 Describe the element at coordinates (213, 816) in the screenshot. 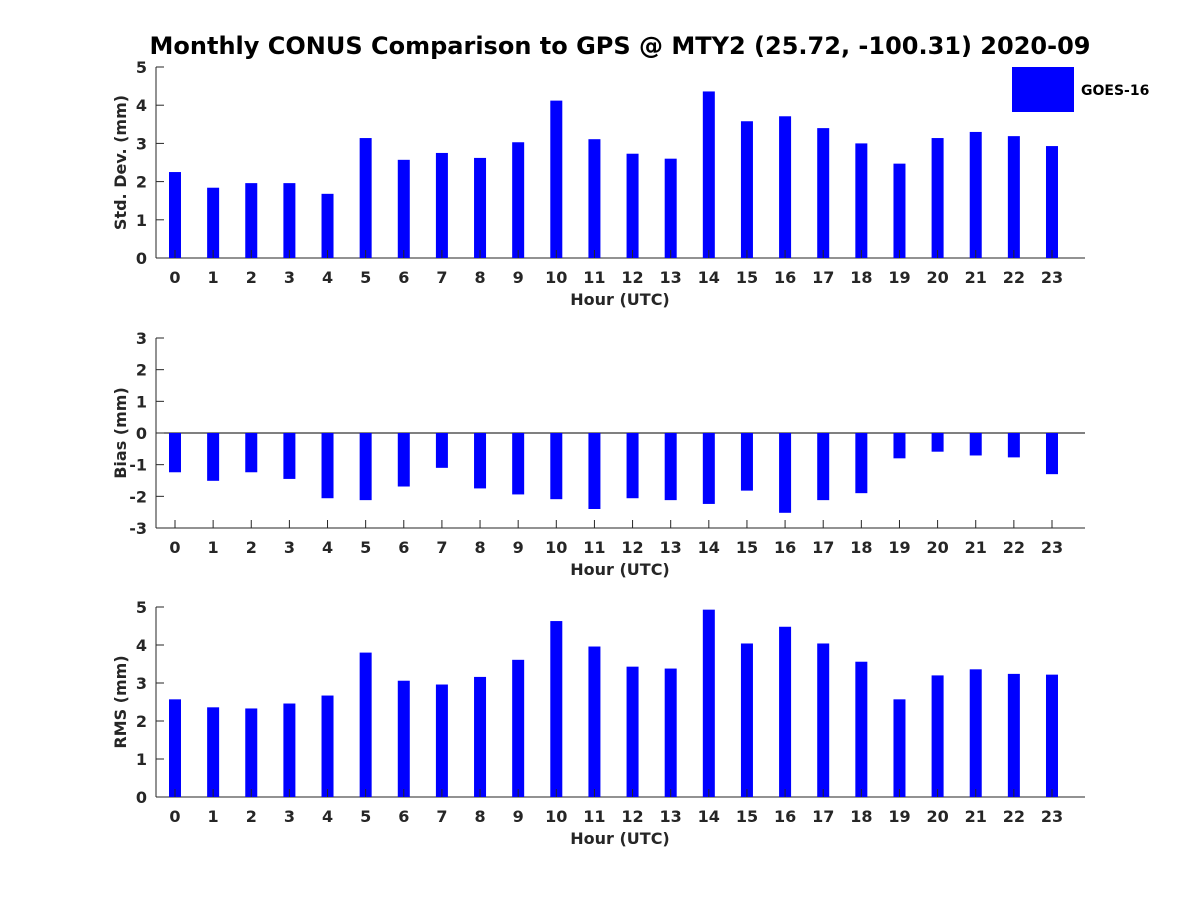

I see `x-tick-label: 1` at that location.